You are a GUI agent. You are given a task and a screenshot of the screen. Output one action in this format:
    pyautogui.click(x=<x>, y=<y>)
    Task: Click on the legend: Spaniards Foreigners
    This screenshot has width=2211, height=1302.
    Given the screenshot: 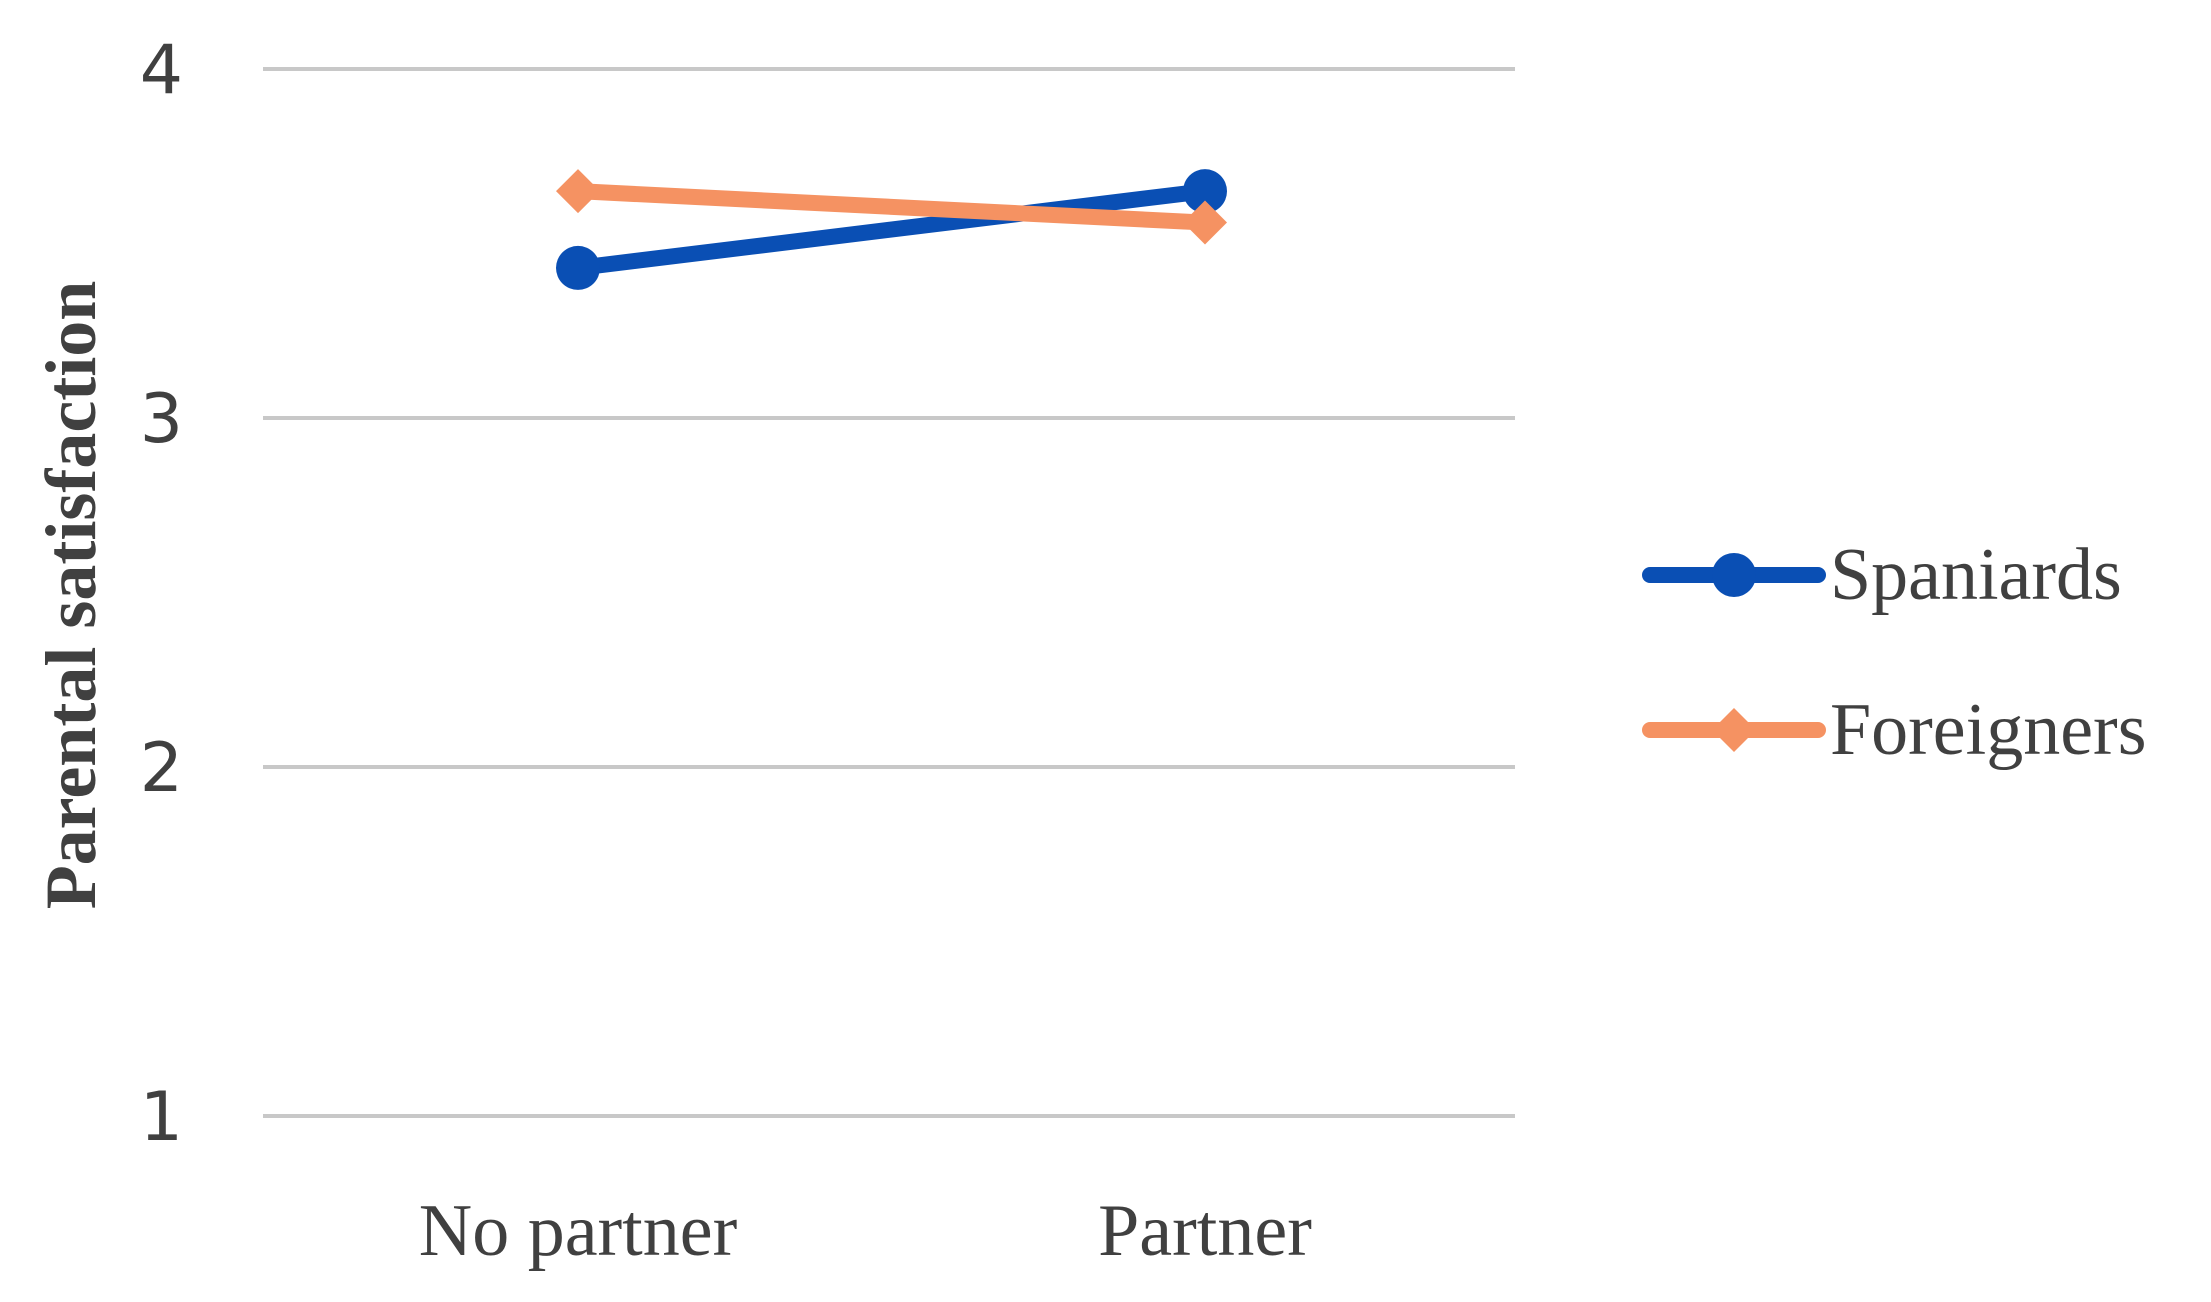 What is the action you would take?
    pyautogui.click(x=1894, y=652)
    